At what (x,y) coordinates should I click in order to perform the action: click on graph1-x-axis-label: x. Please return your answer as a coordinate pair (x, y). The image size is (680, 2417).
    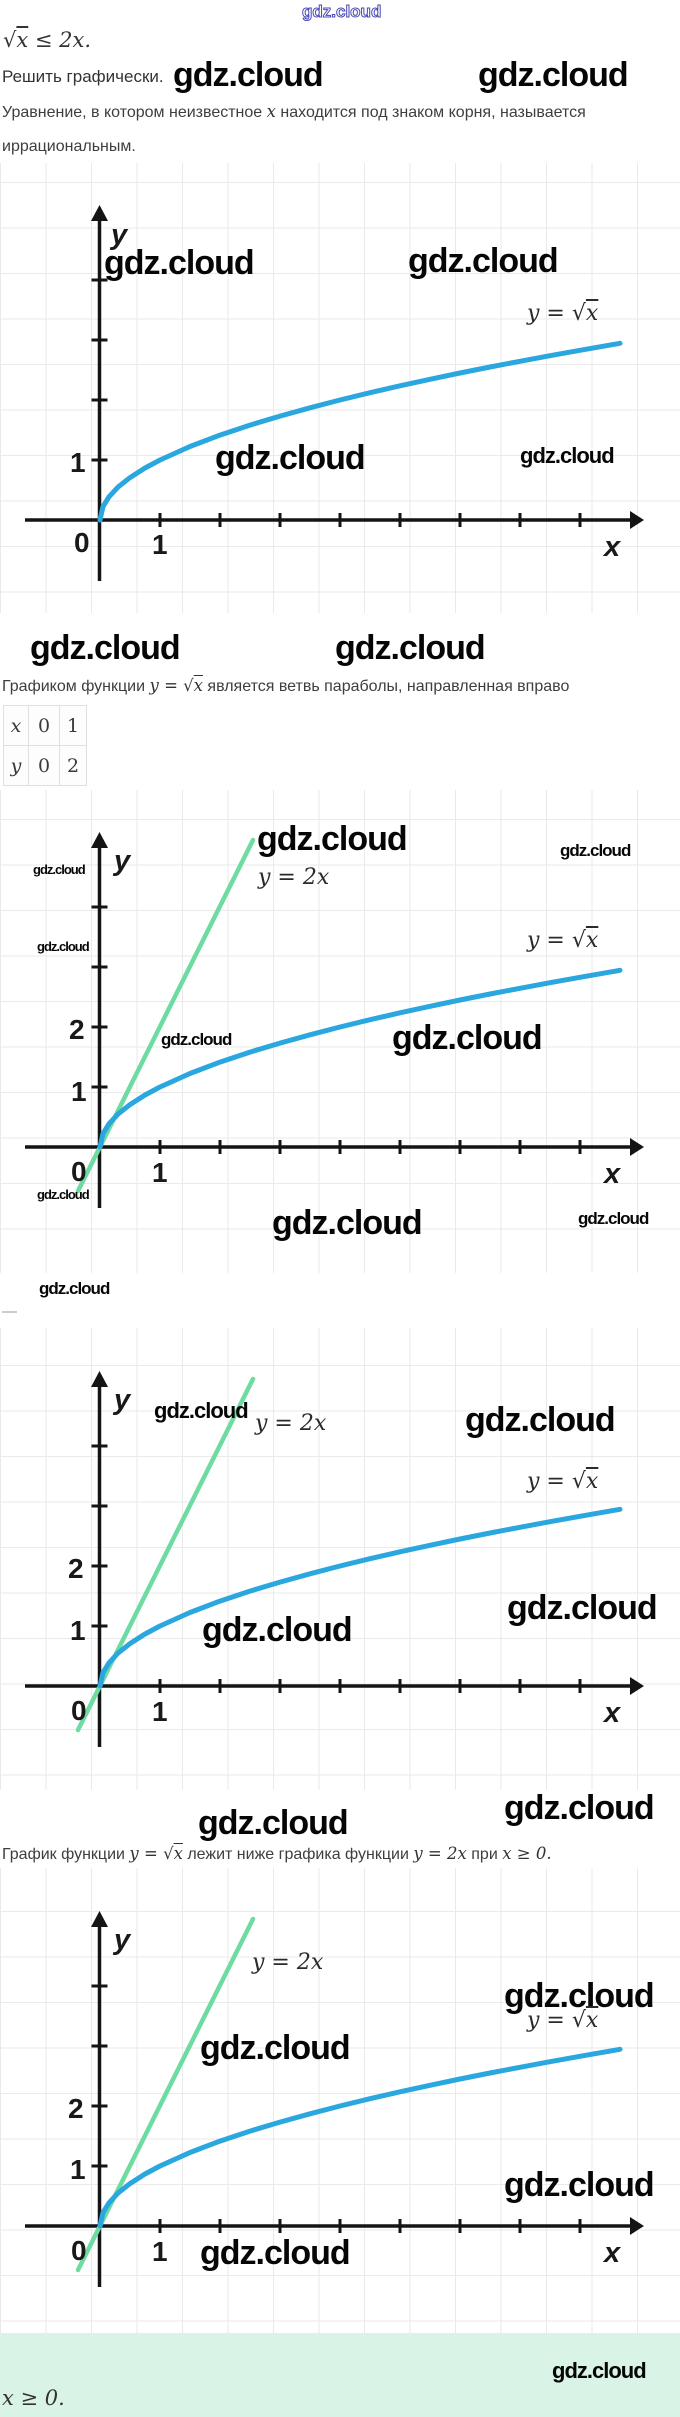
    Looking at the image, I should click on (612, 547).